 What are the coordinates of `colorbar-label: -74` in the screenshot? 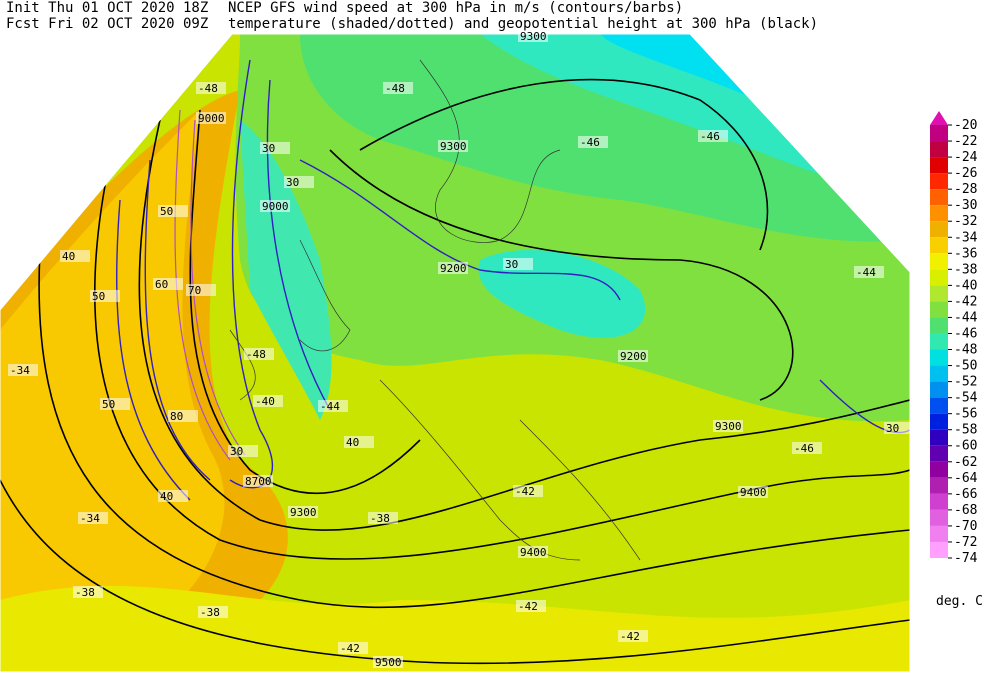 It's located at (966, 558).